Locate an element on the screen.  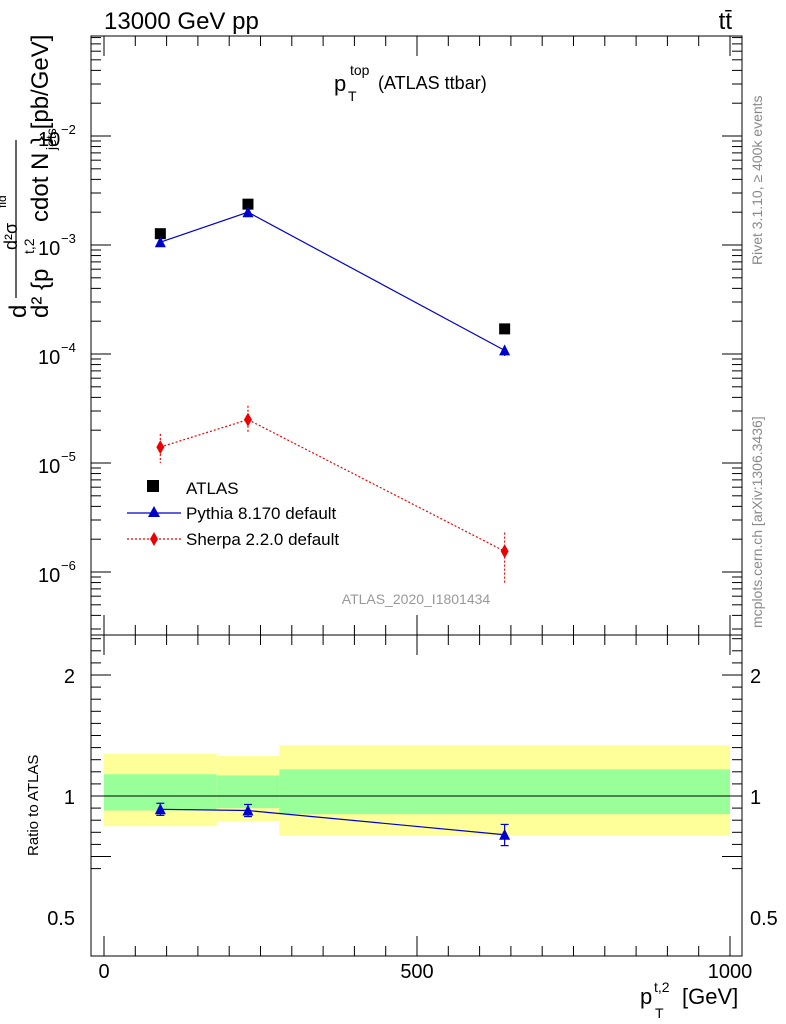
ytick-label-1e-5: 10 is located at coordinates (49, 467).